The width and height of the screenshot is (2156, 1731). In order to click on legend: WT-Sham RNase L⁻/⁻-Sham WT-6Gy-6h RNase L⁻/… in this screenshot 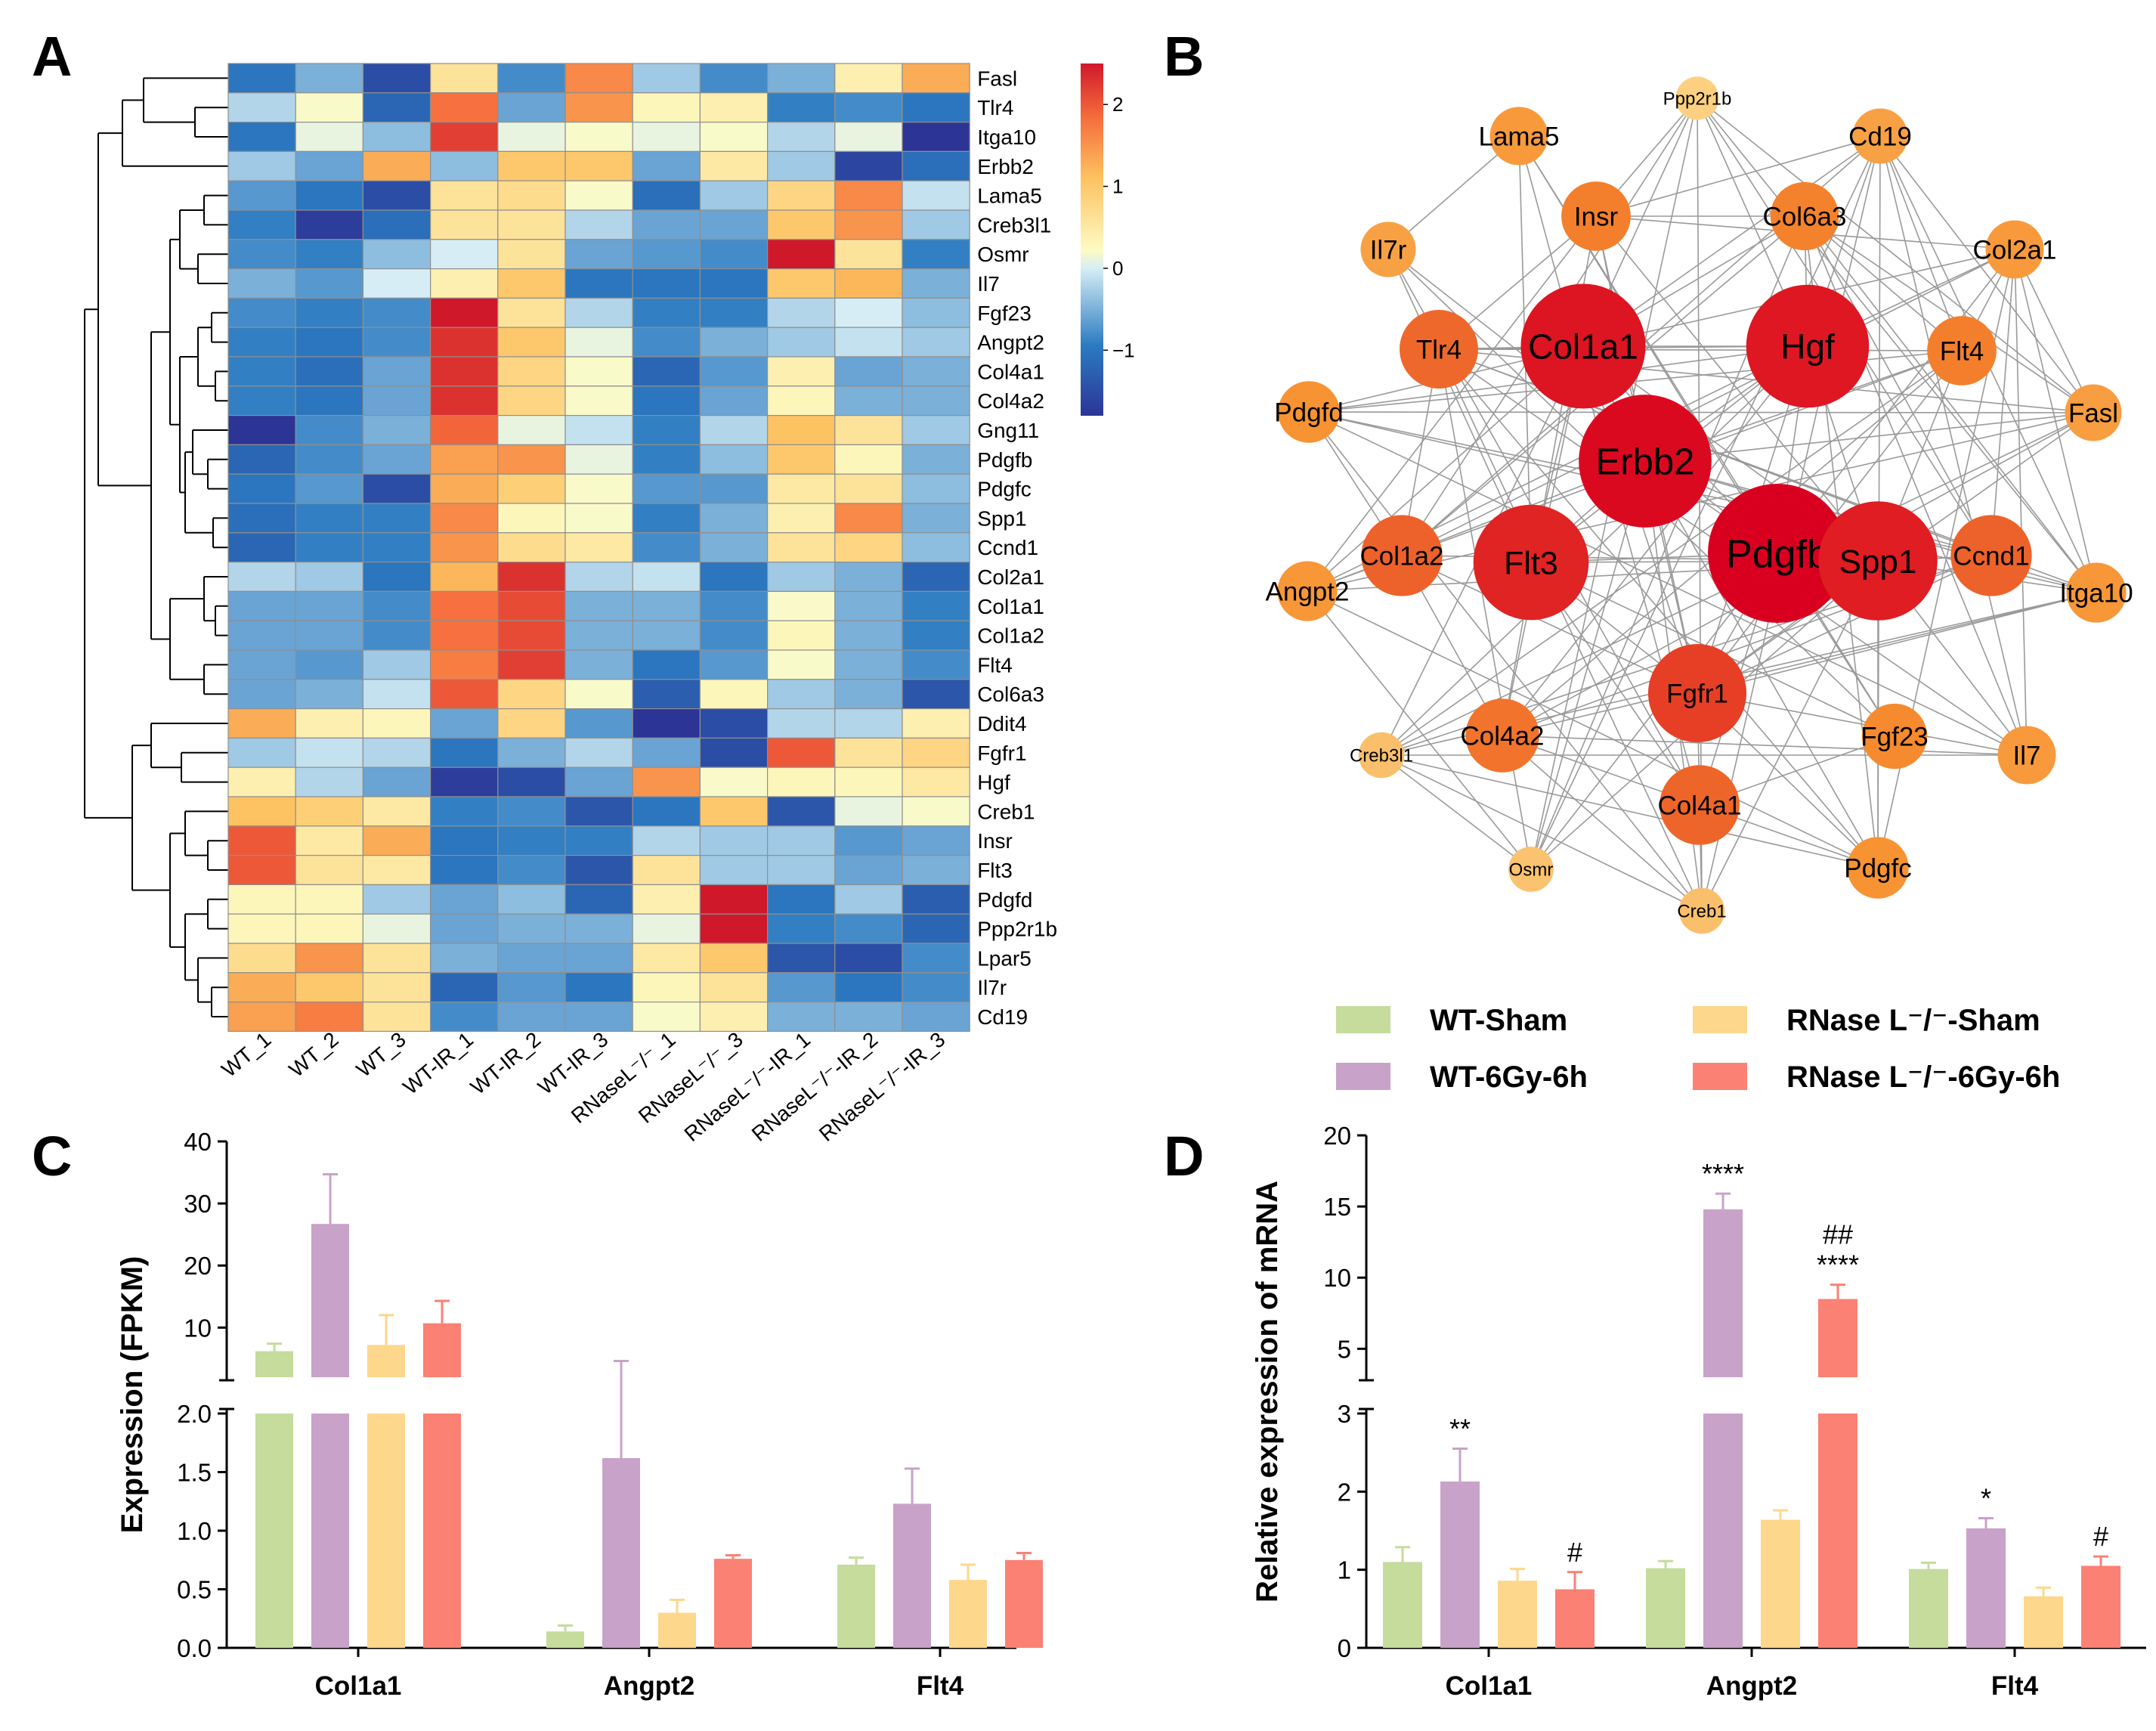, I will do `click(1698, 1049)`.